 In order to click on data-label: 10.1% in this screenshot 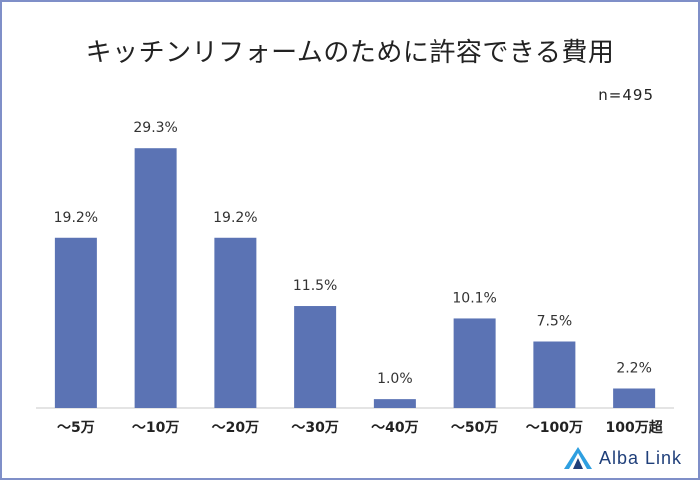, I will do `click(474, 298)`.